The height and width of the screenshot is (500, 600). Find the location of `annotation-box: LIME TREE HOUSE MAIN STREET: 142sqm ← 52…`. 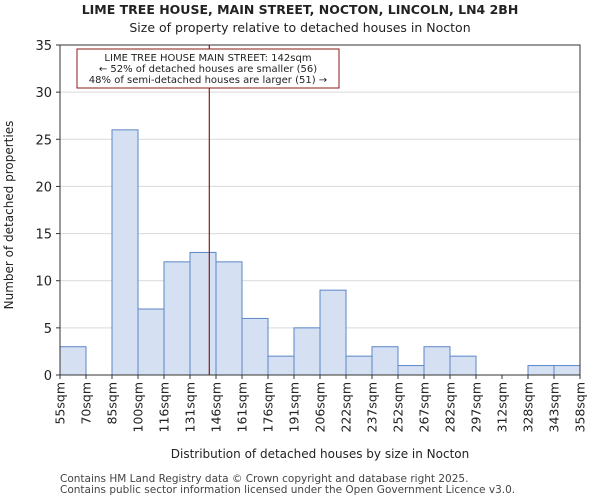

annotation-box: LIME TREE HOUSE MAIN STREET: 142sqm ← 52… is located at coordinates (208, 68).